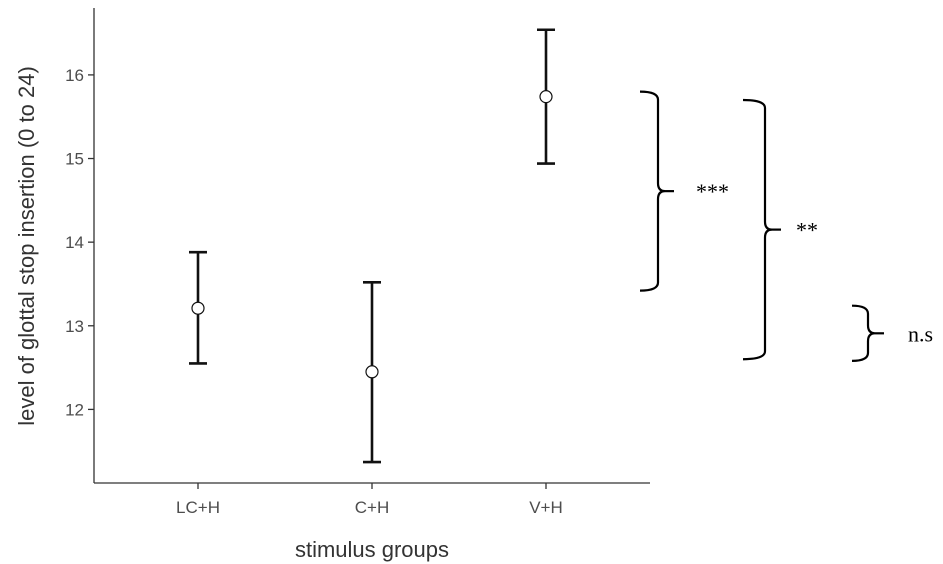 Image resolution: width=943 pixels, height=564 pixels. What do you see at coordinates (372, 549) in the screenshot?
I see `x-axis-title: stimulus groups` at bounding box center [372, 549].